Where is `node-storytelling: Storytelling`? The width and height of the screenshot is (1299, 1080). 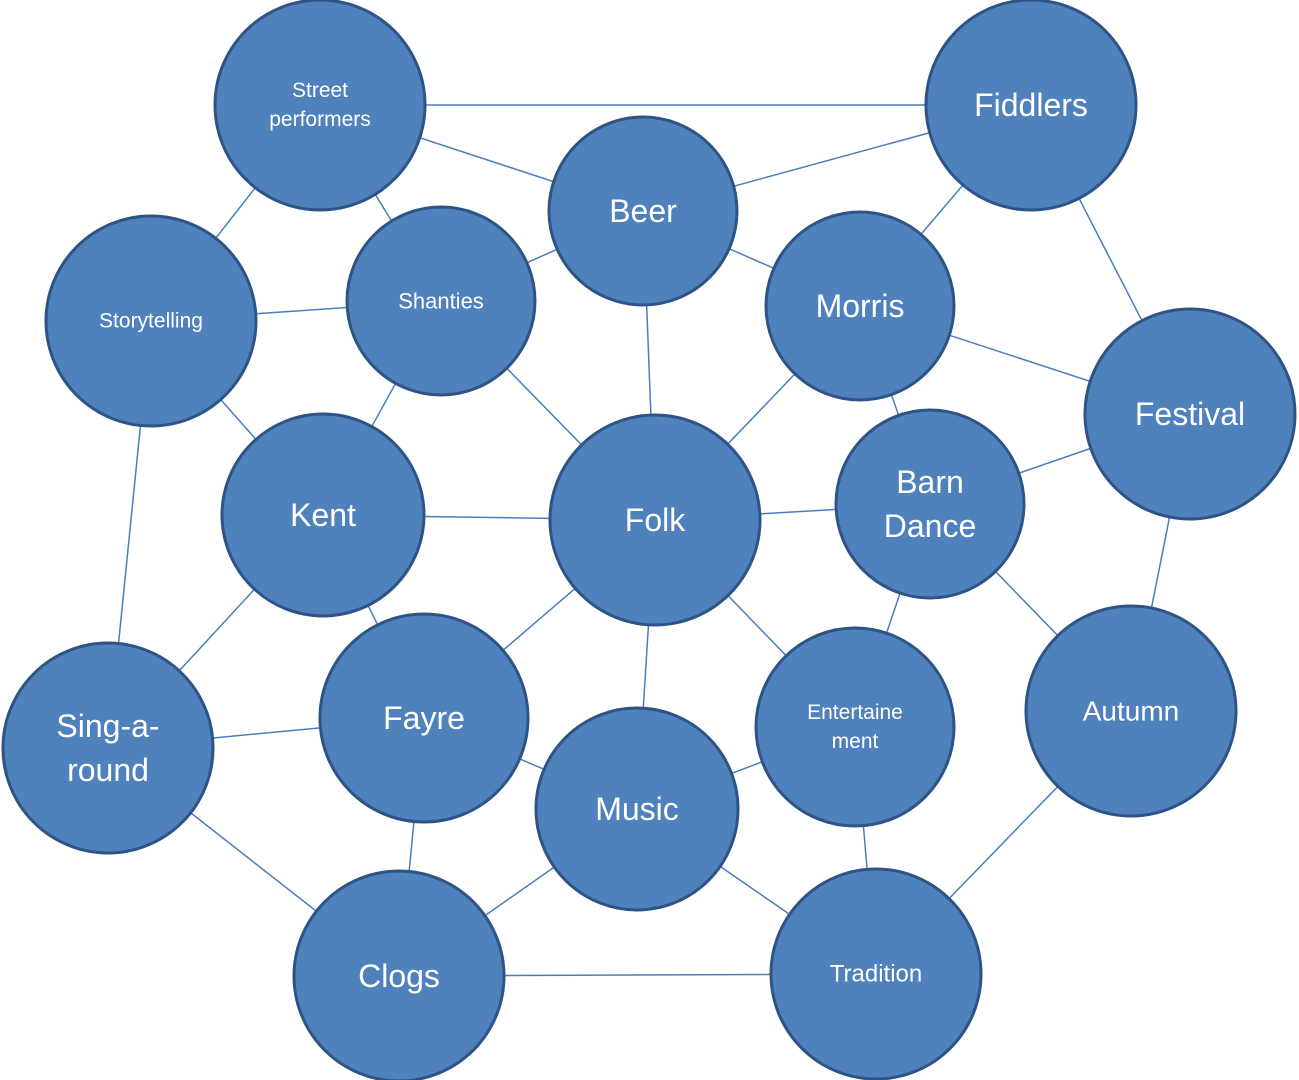 node-storytelling: Storytelling is located at coordinates (151, 321).